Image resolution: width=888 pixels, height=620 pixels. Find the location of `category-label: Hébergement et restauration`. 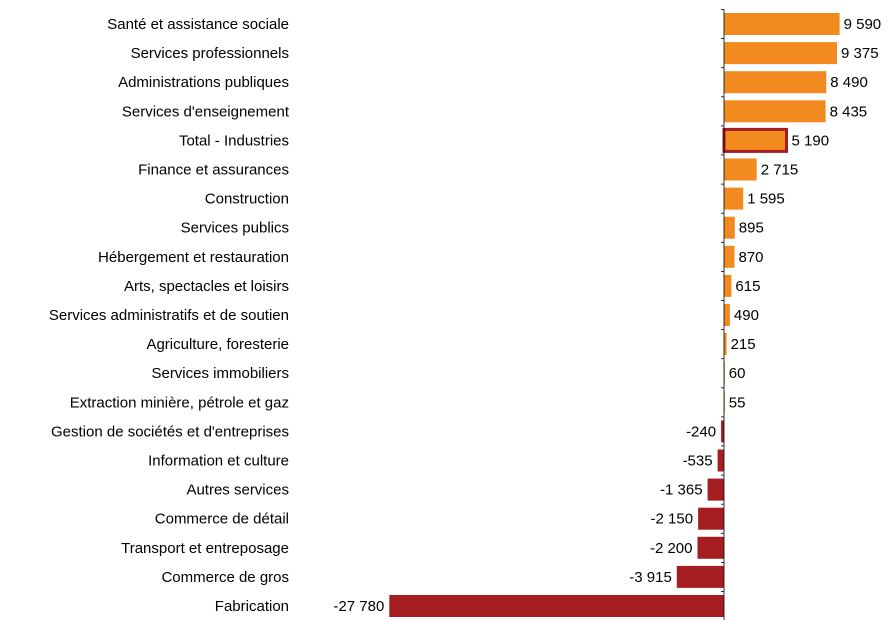

category-label: Hébergement et restauration is located at coordinates (193, 257).